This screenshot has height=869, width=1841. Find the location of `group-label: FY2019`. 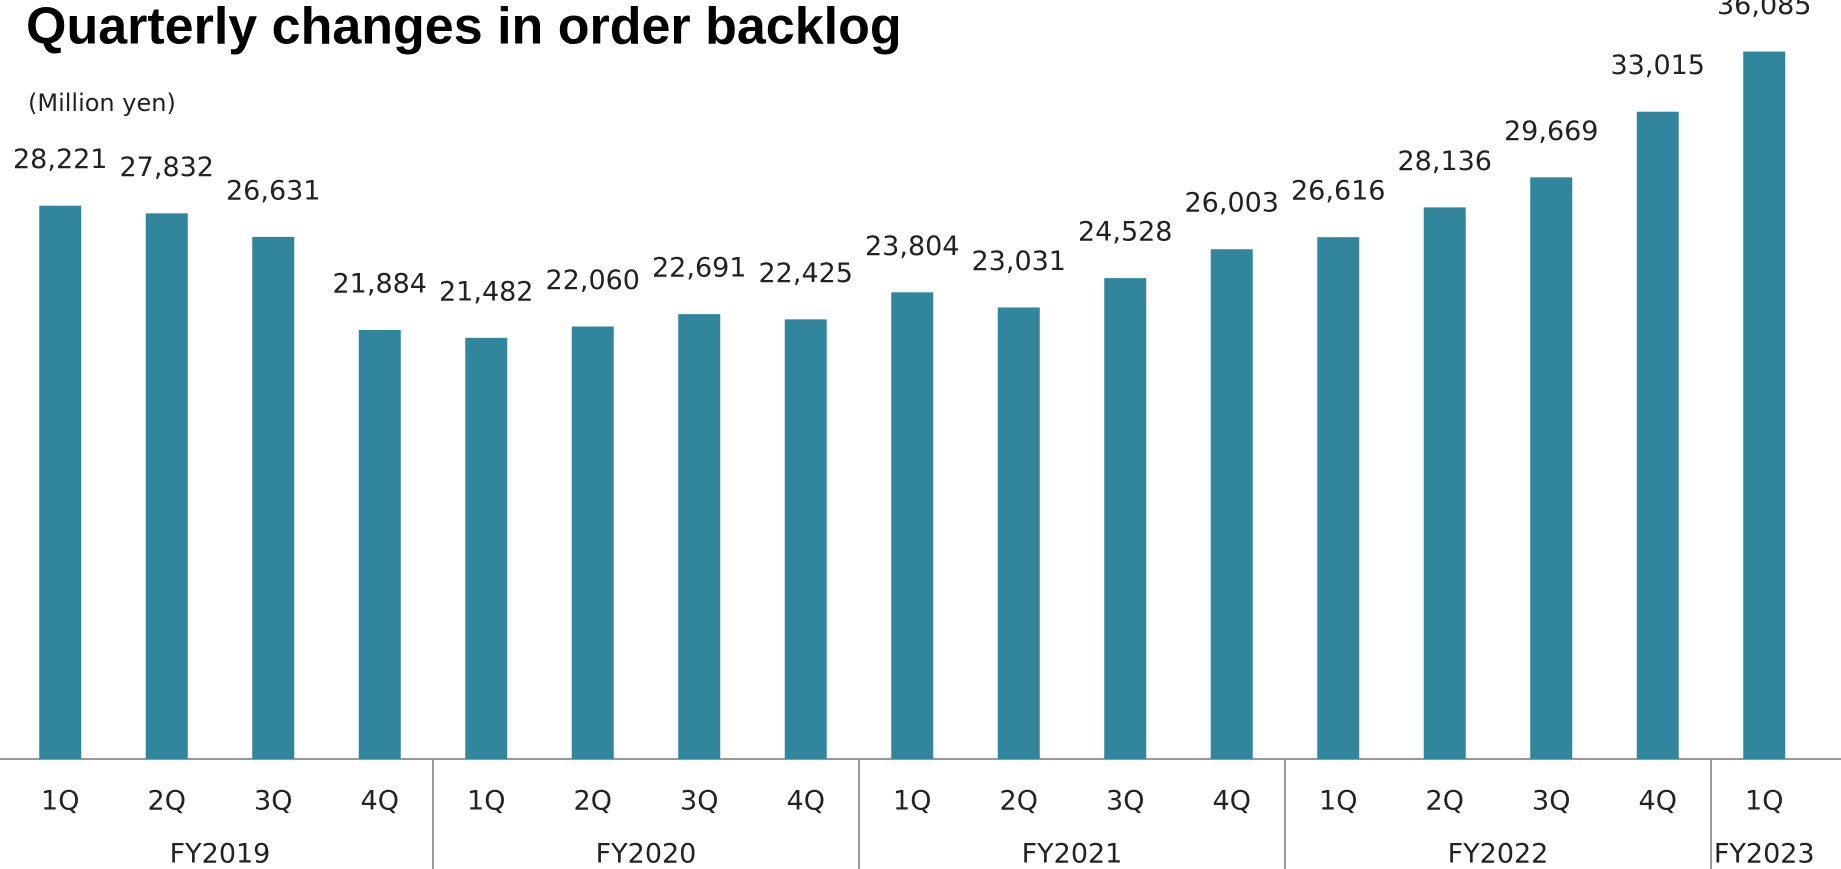

group-label: FY2019 is located at coordinates (220, 854).